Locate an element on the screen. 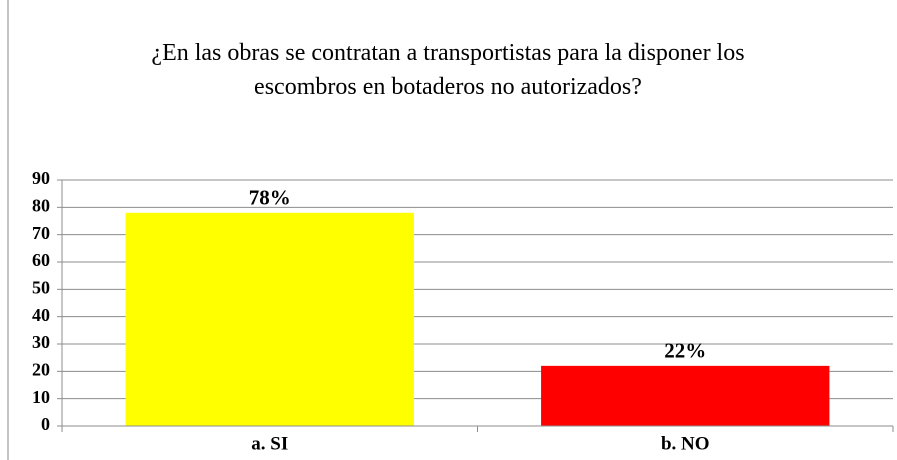 Image resolution: width=897 pixels, height=460 pixels. y-tick-label: 50 is located at coordinates (41, 287).